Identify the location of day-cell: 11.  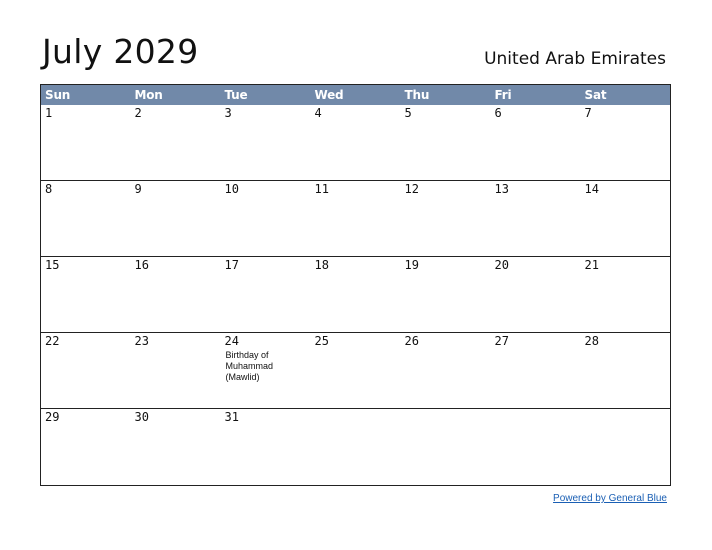
(355, 218).